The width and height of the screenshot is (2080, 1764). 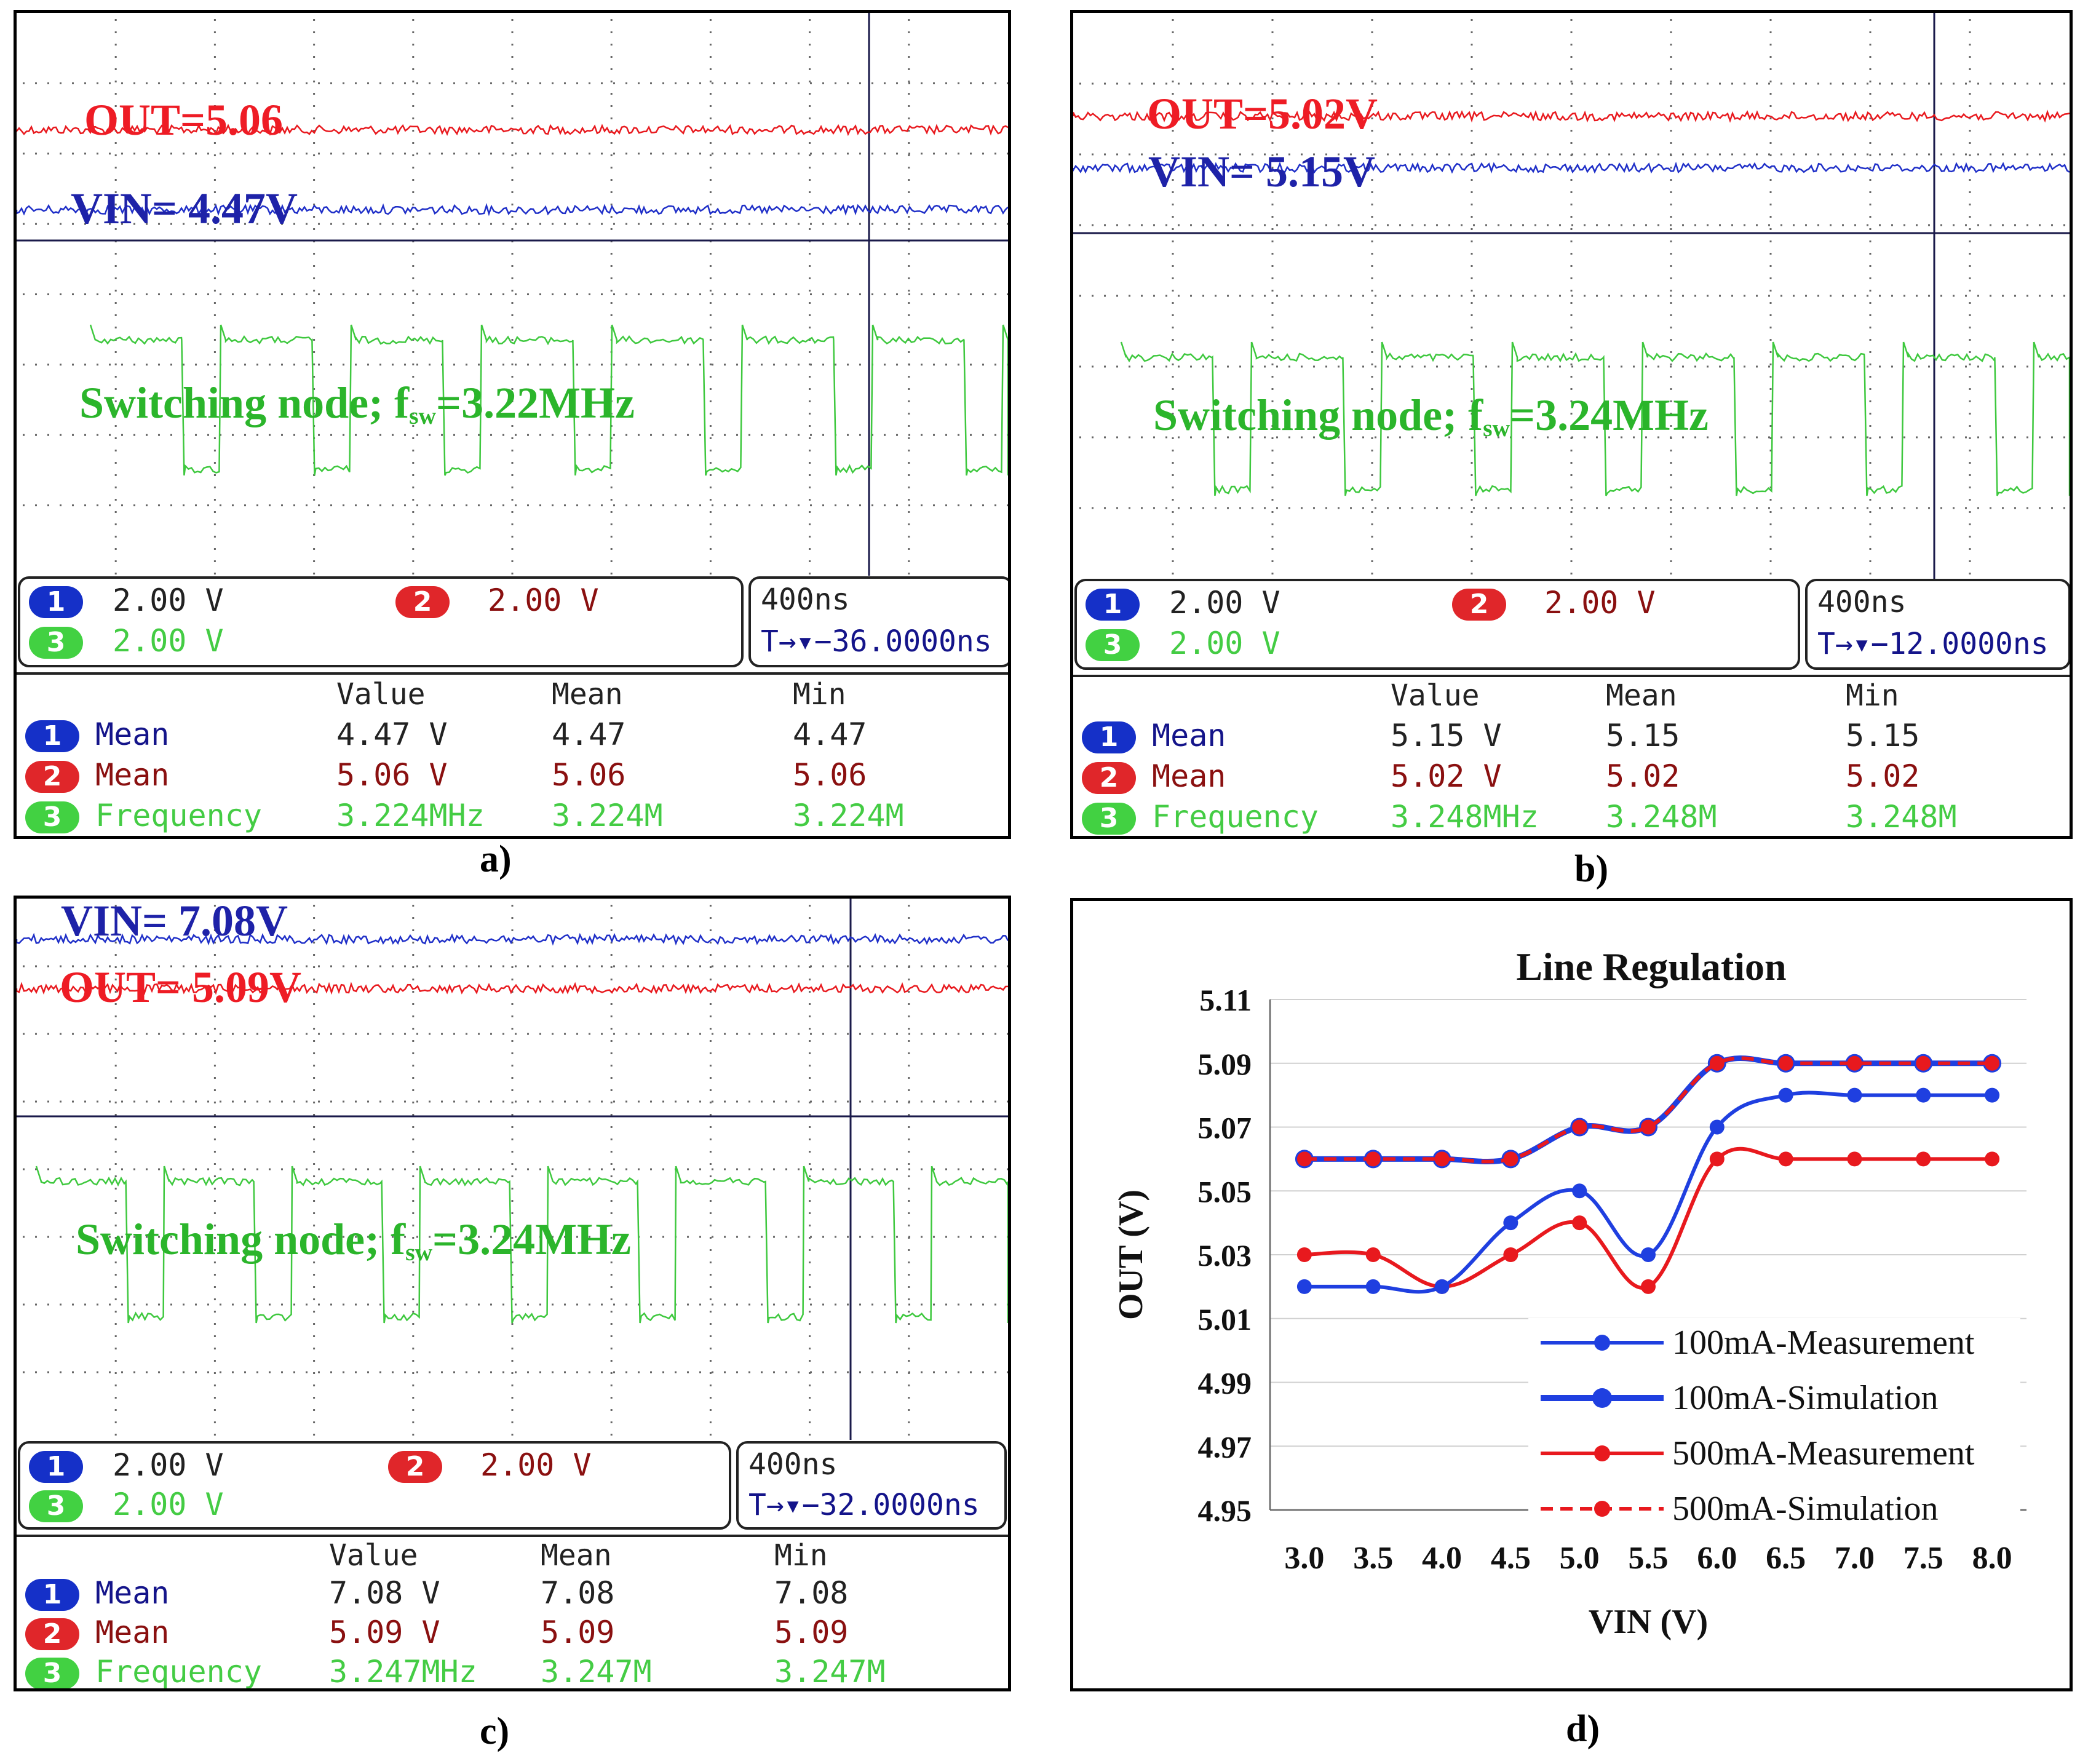 What do you see at coordinates (1225, 1191) in the screenshot?
I see `y-tick-label: 5.05` at bounding box center [1225, 1191].